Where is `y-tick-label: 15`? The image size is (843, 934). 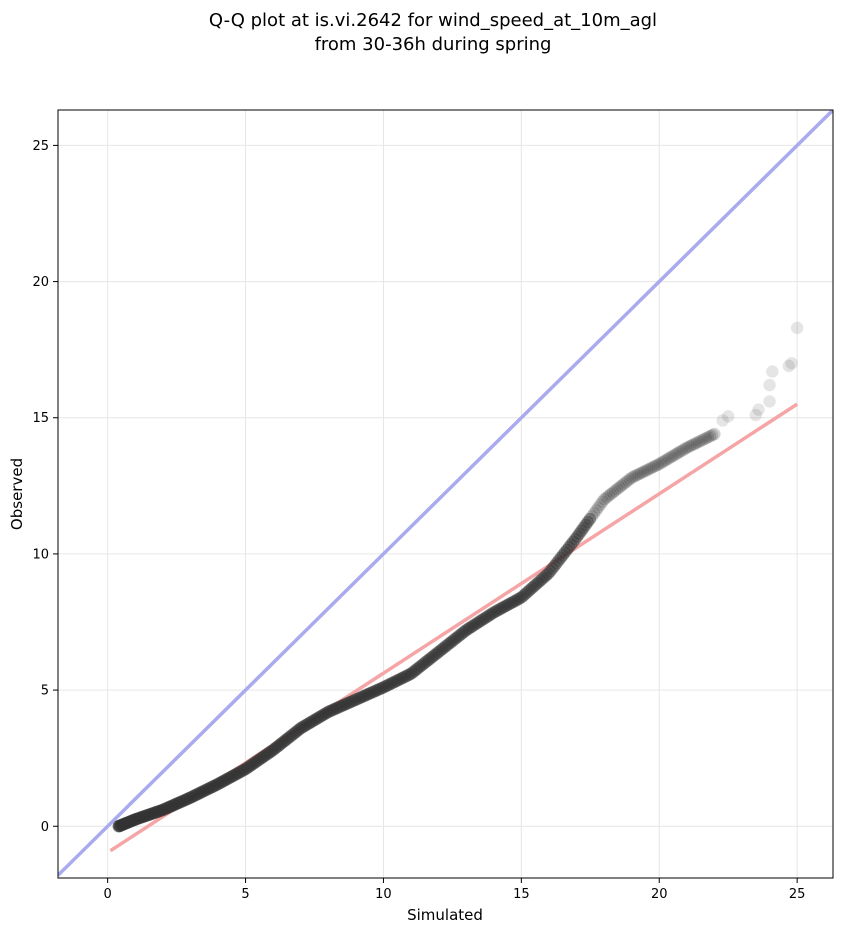 y-tick-label: 15 is located at coordinates (40, 418).